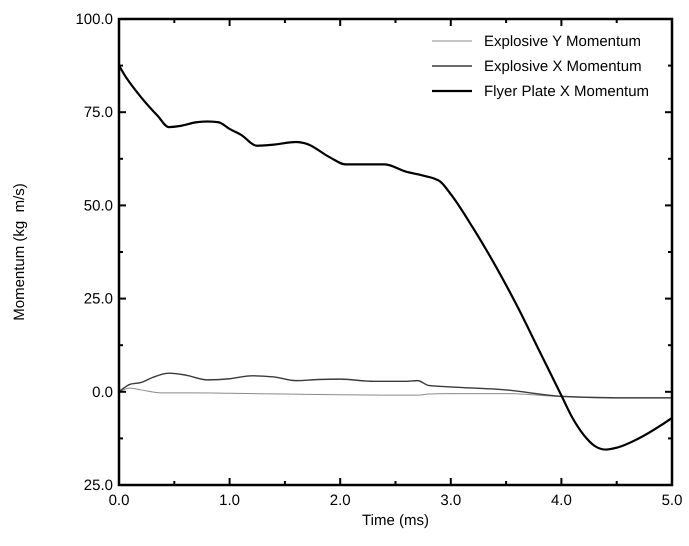 The image size is (689, 546). I want to click on x-tick-label: 4.0, so click(561, 500).